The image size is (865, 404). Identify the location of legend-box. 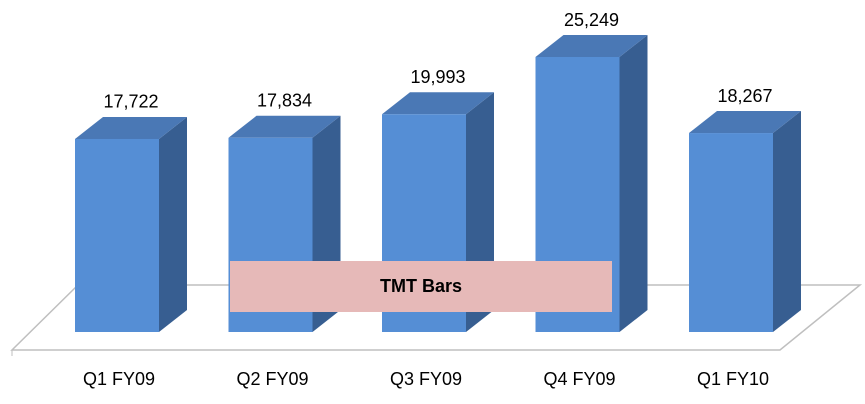
(421, 286).